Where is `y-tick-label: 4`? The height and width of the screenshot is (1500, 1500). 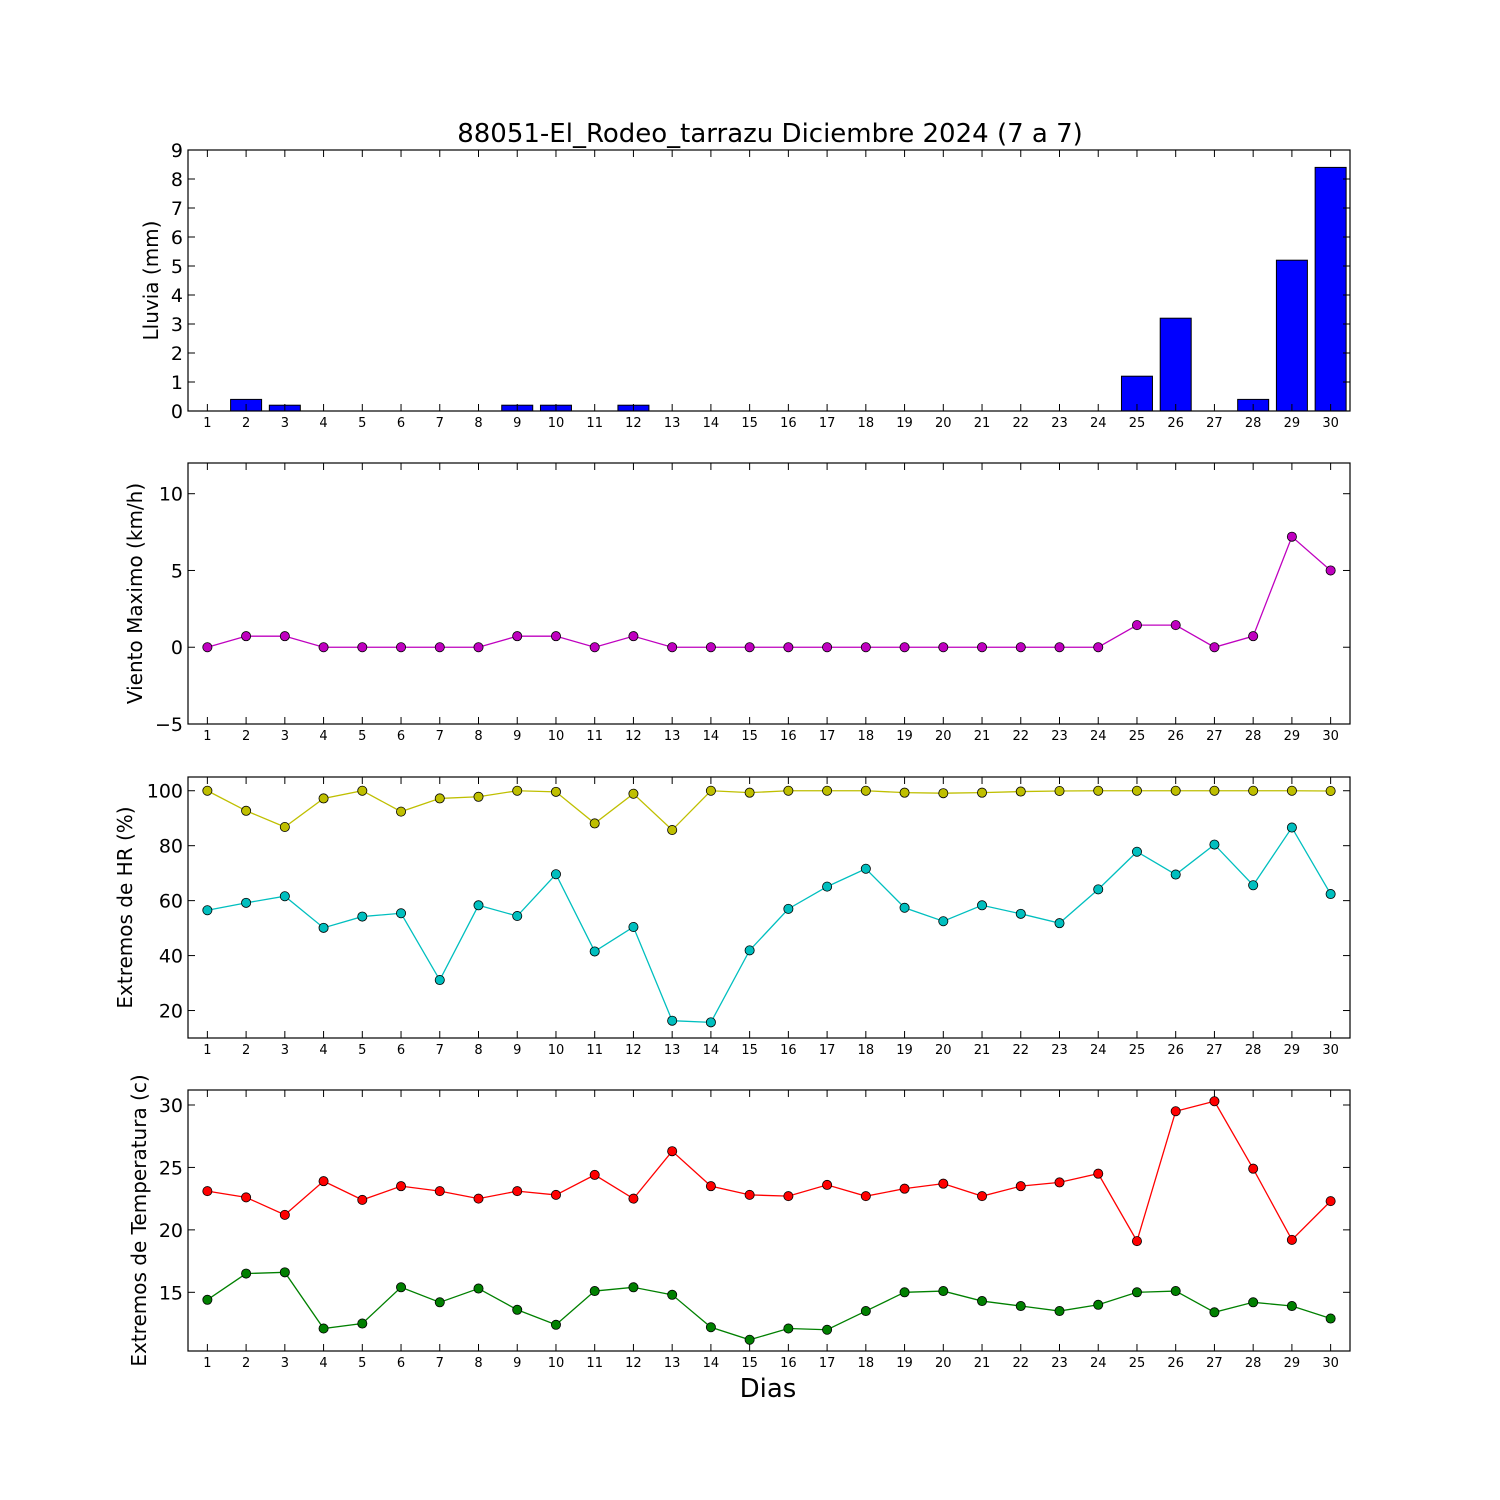 y-tick-label: 4 is located at coordinates (177, 296).